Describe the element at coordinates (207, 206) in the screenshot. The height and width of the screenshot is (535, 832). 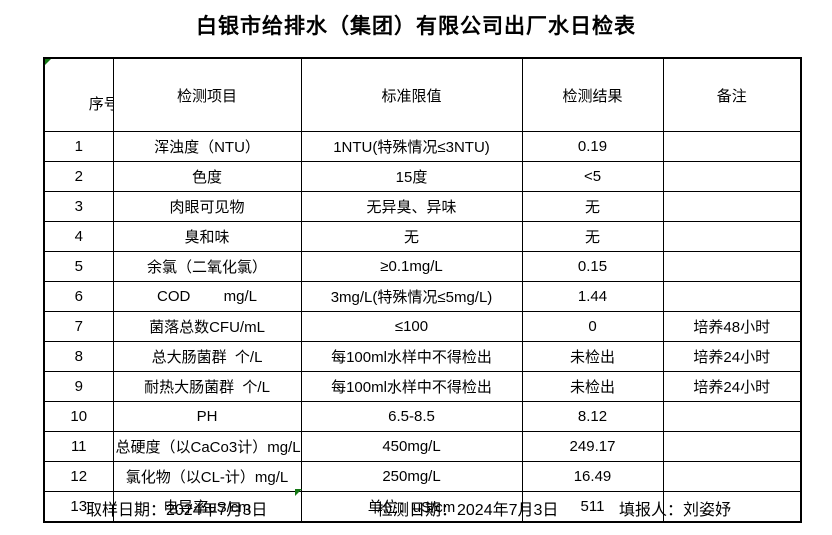
I see `cell-item: 肉眼可见物` at that location.